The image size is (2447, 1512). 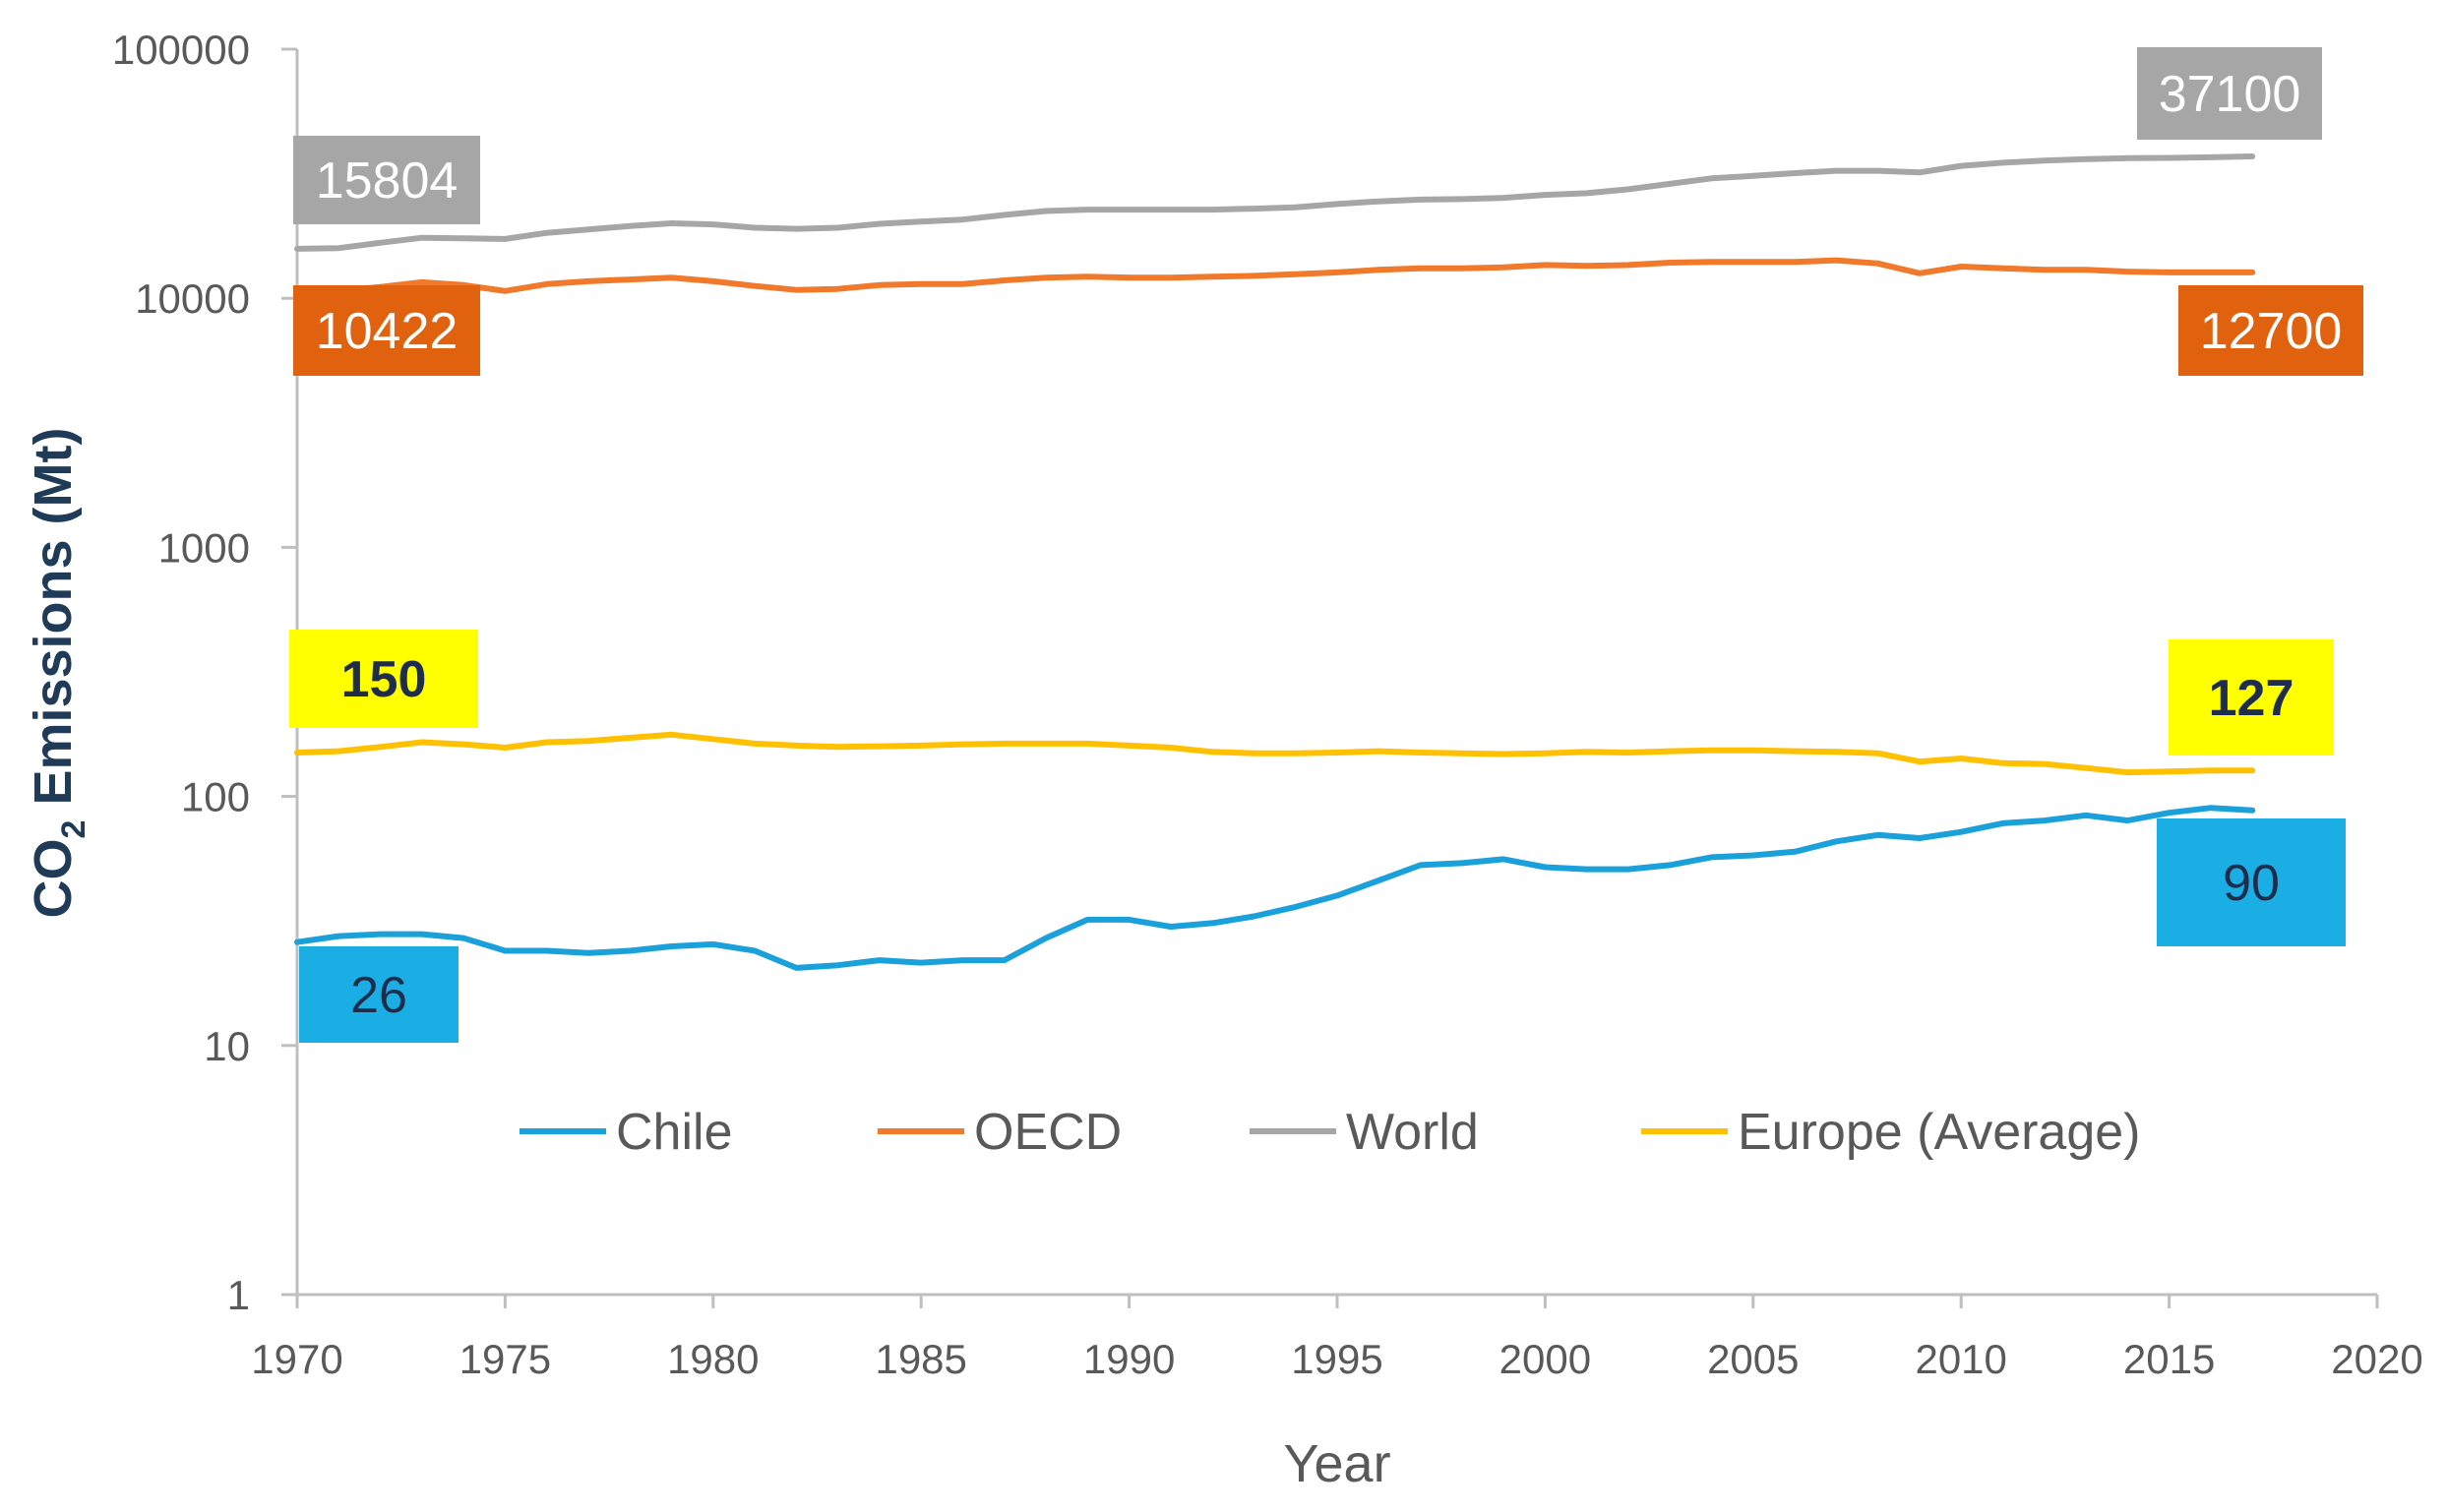 I want to click on y-tick-label: 100000, so click(x=181, y=50).